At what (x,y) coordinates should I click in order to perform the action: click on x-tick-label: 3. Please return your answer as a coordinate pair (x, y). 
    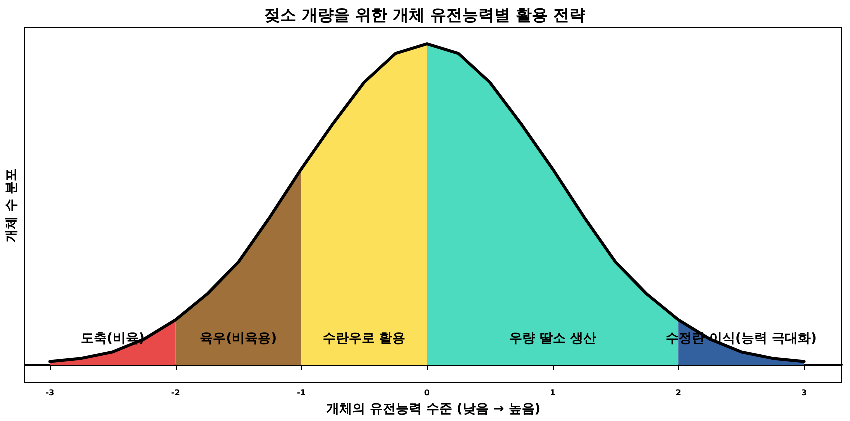
    Looking at the image, I should click on (805, 393).